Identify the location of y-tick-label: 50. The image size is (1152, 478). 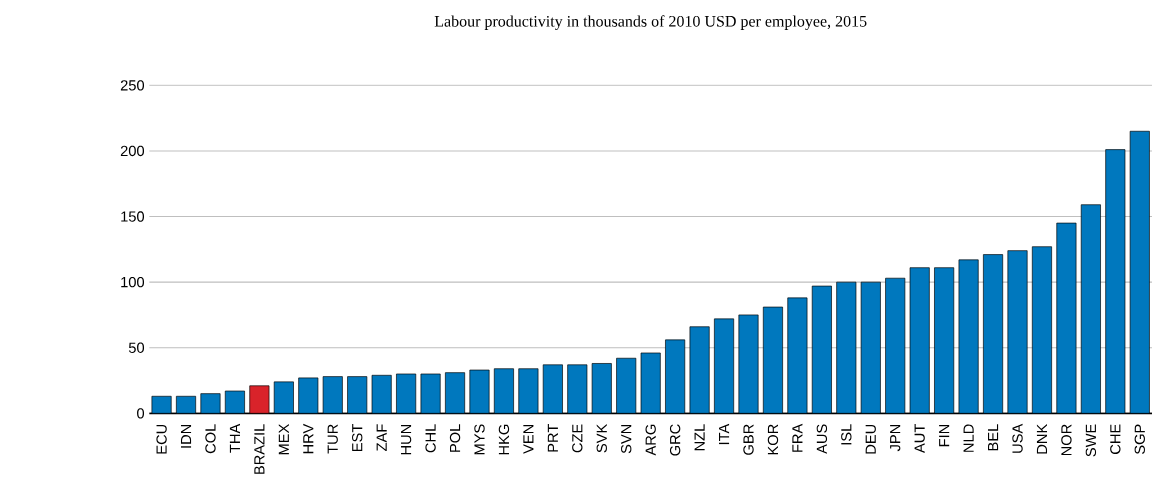
(136, 347).